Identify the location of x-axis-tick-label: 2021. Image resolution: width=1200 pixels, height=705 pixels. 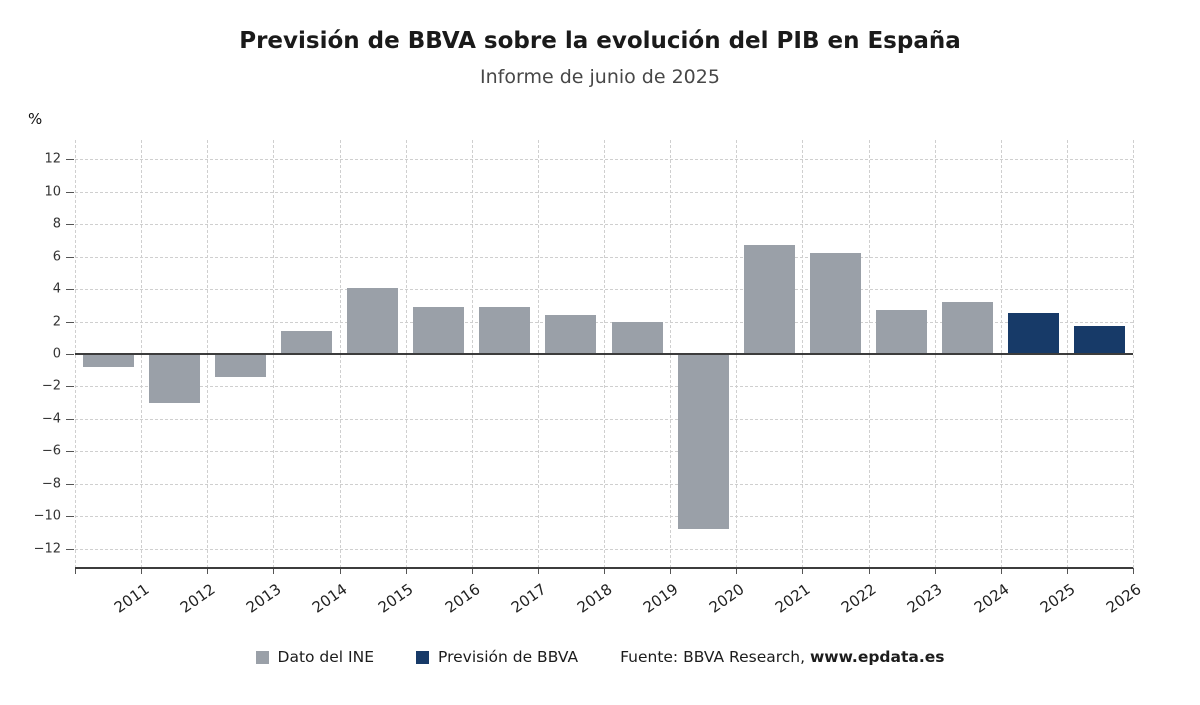
(793, 598).